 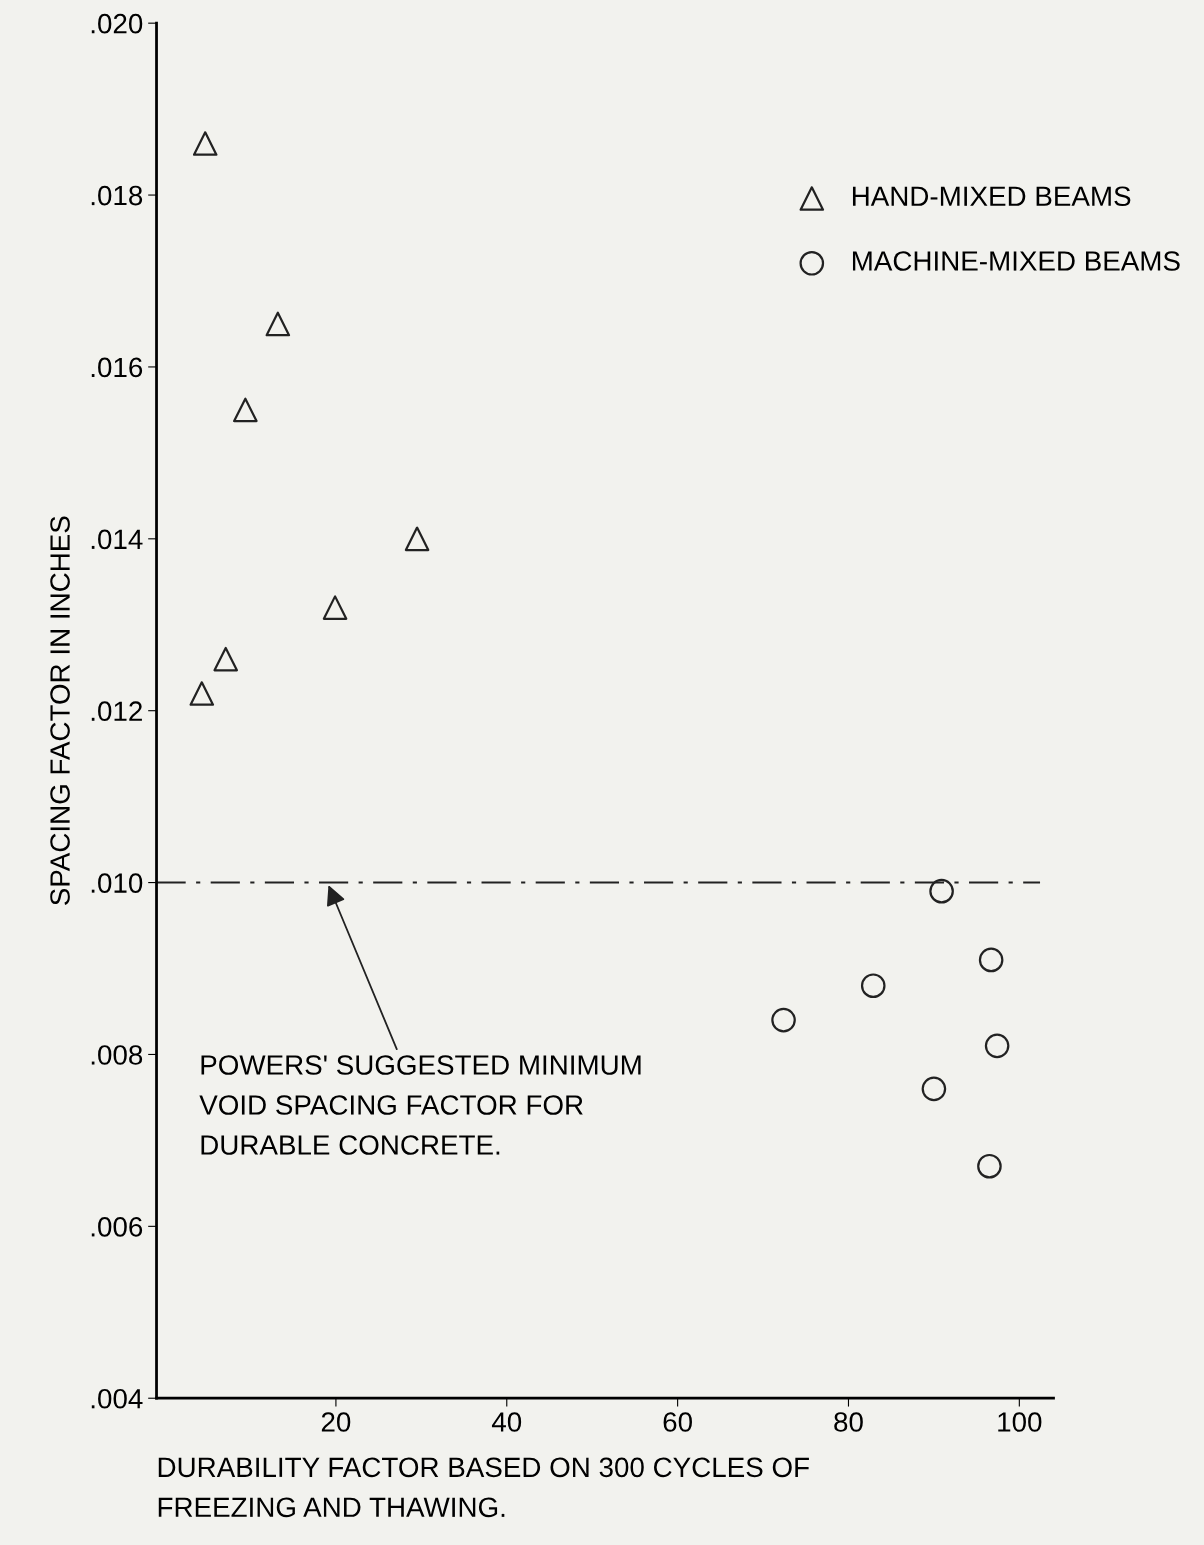 I want to click on y-tick-label: .020, so click(x=117, y=23).